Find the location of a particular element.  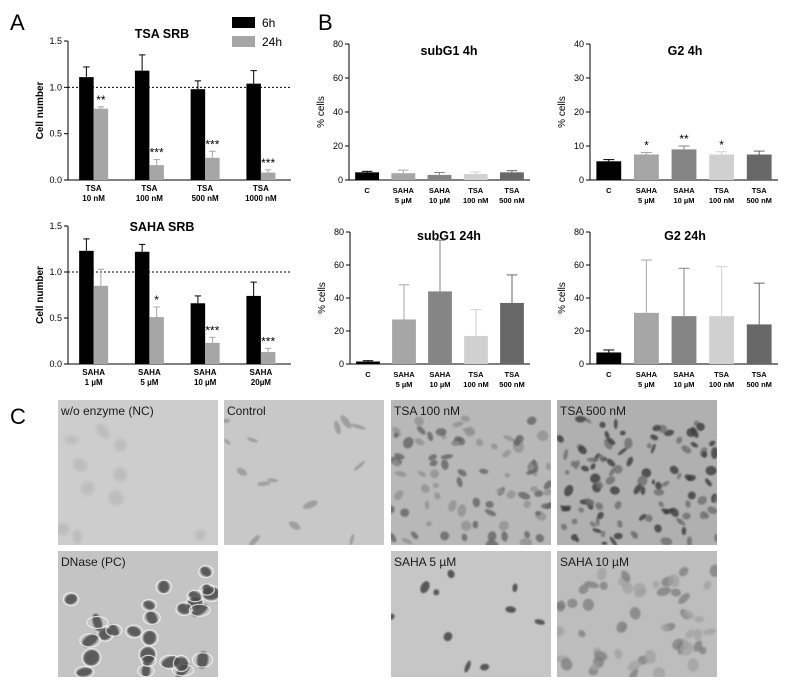

y-tick-label: 0.5 is located at coordinates (55, 318).